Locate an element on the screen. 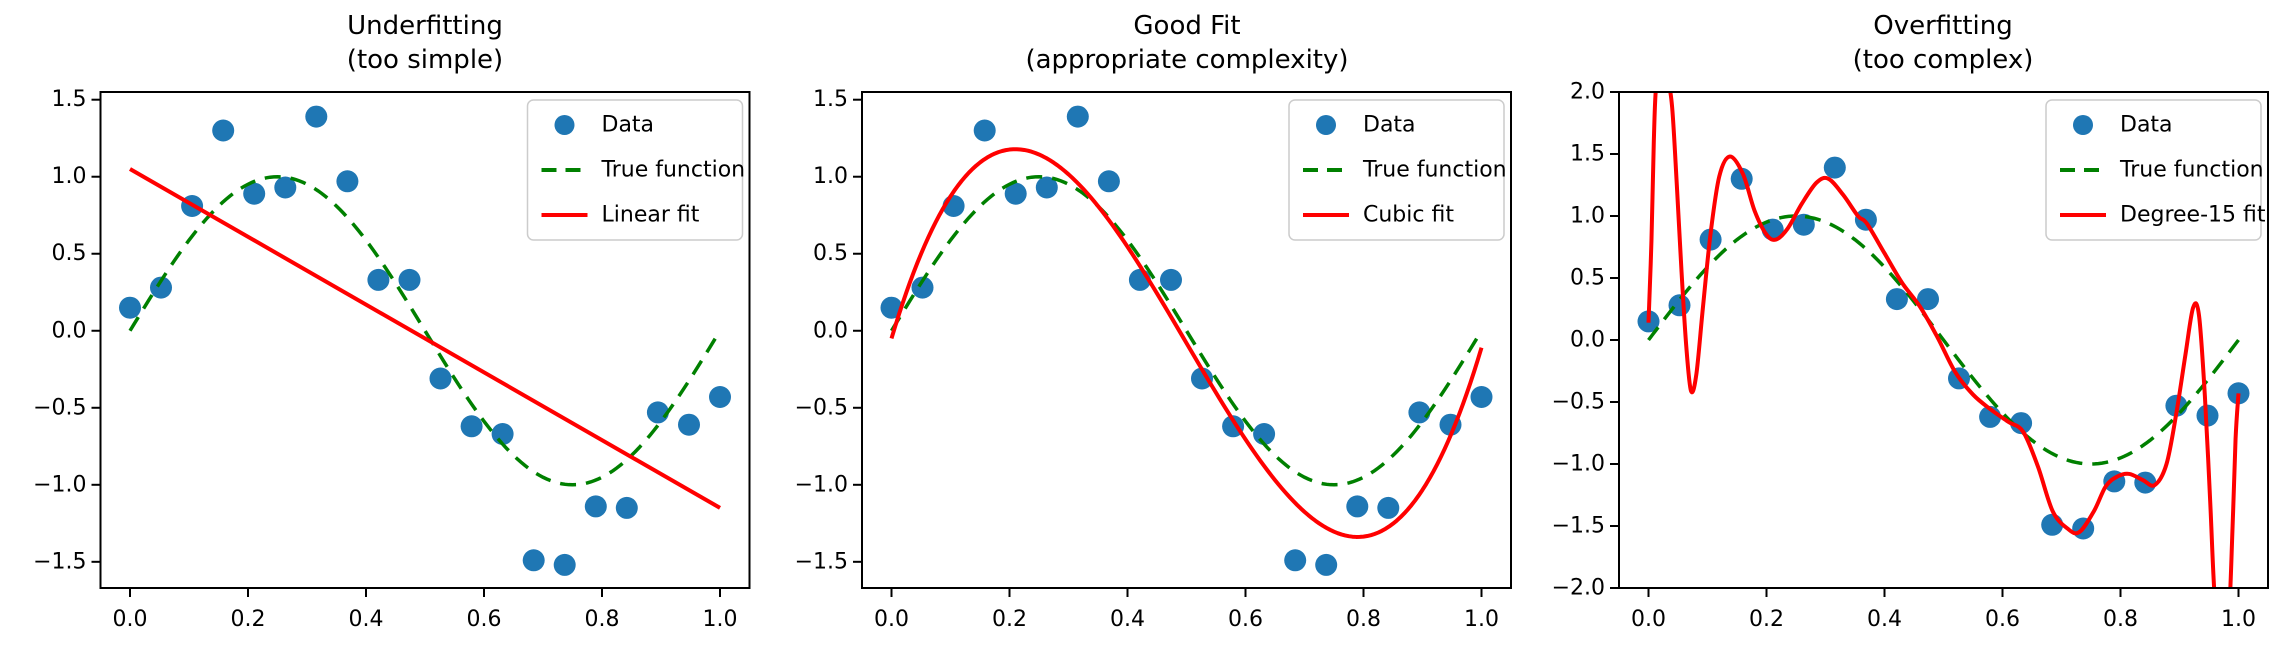 The image size is (2284, 653). legend-entry-label: Degree-15 fit is located at coordinates (2193, 215).